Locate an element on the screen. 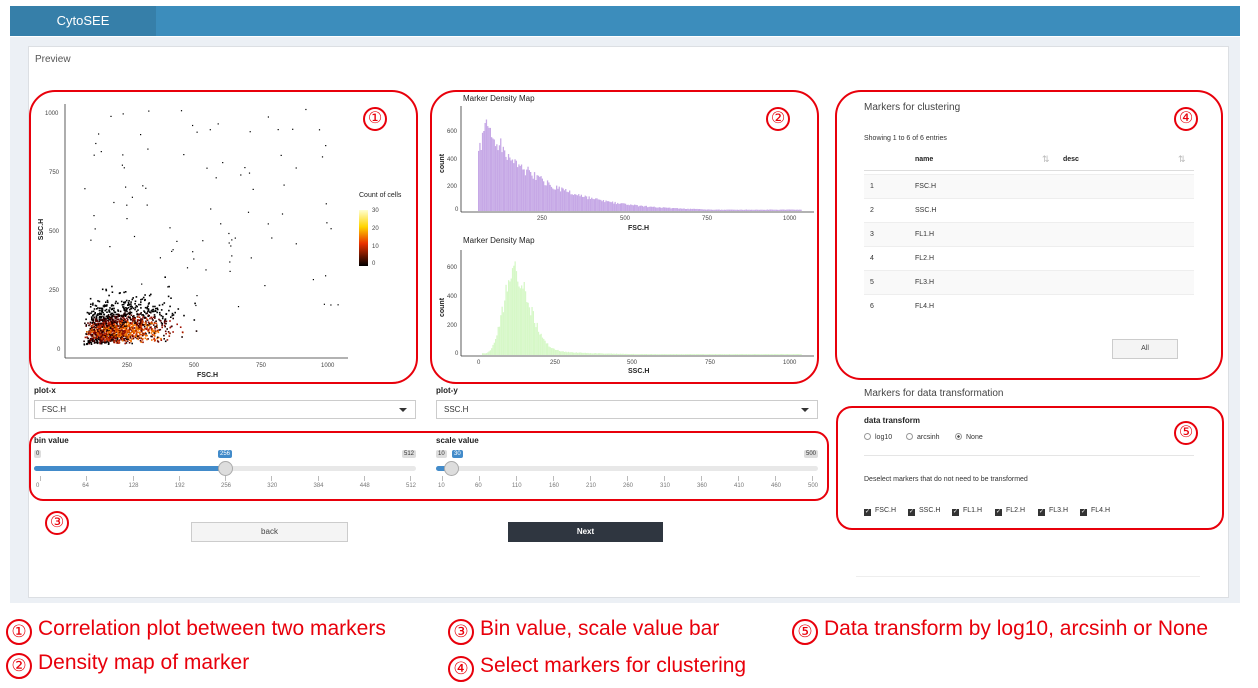  slider-grid-label: 160 is located at coordinates (554, 486).